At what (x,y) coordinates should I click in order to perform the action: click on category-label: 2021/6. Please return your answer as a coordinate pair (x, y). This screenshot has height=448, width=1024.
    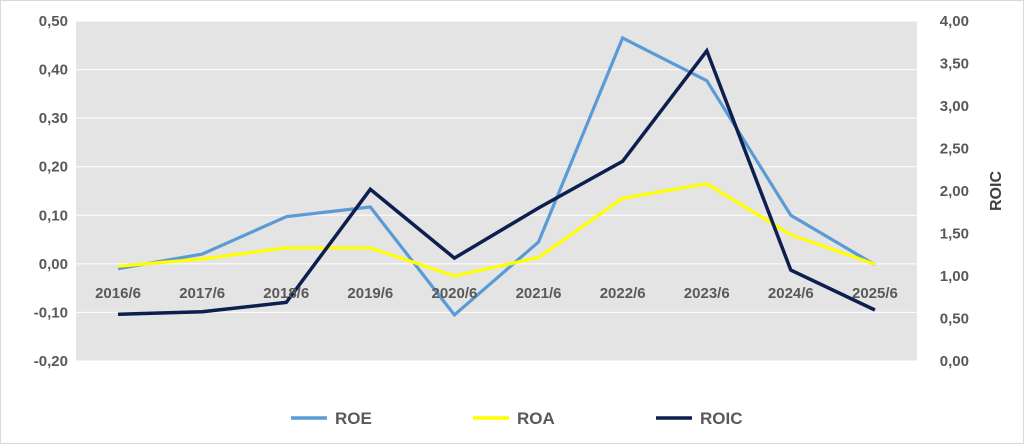
    Looking at the image, I should click on (539, 293).